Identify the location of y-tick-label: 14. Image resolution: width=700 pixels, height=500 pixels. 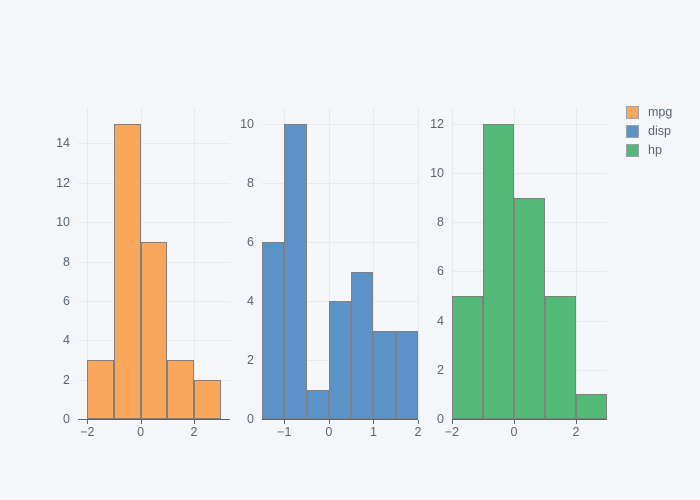
(63, 143).